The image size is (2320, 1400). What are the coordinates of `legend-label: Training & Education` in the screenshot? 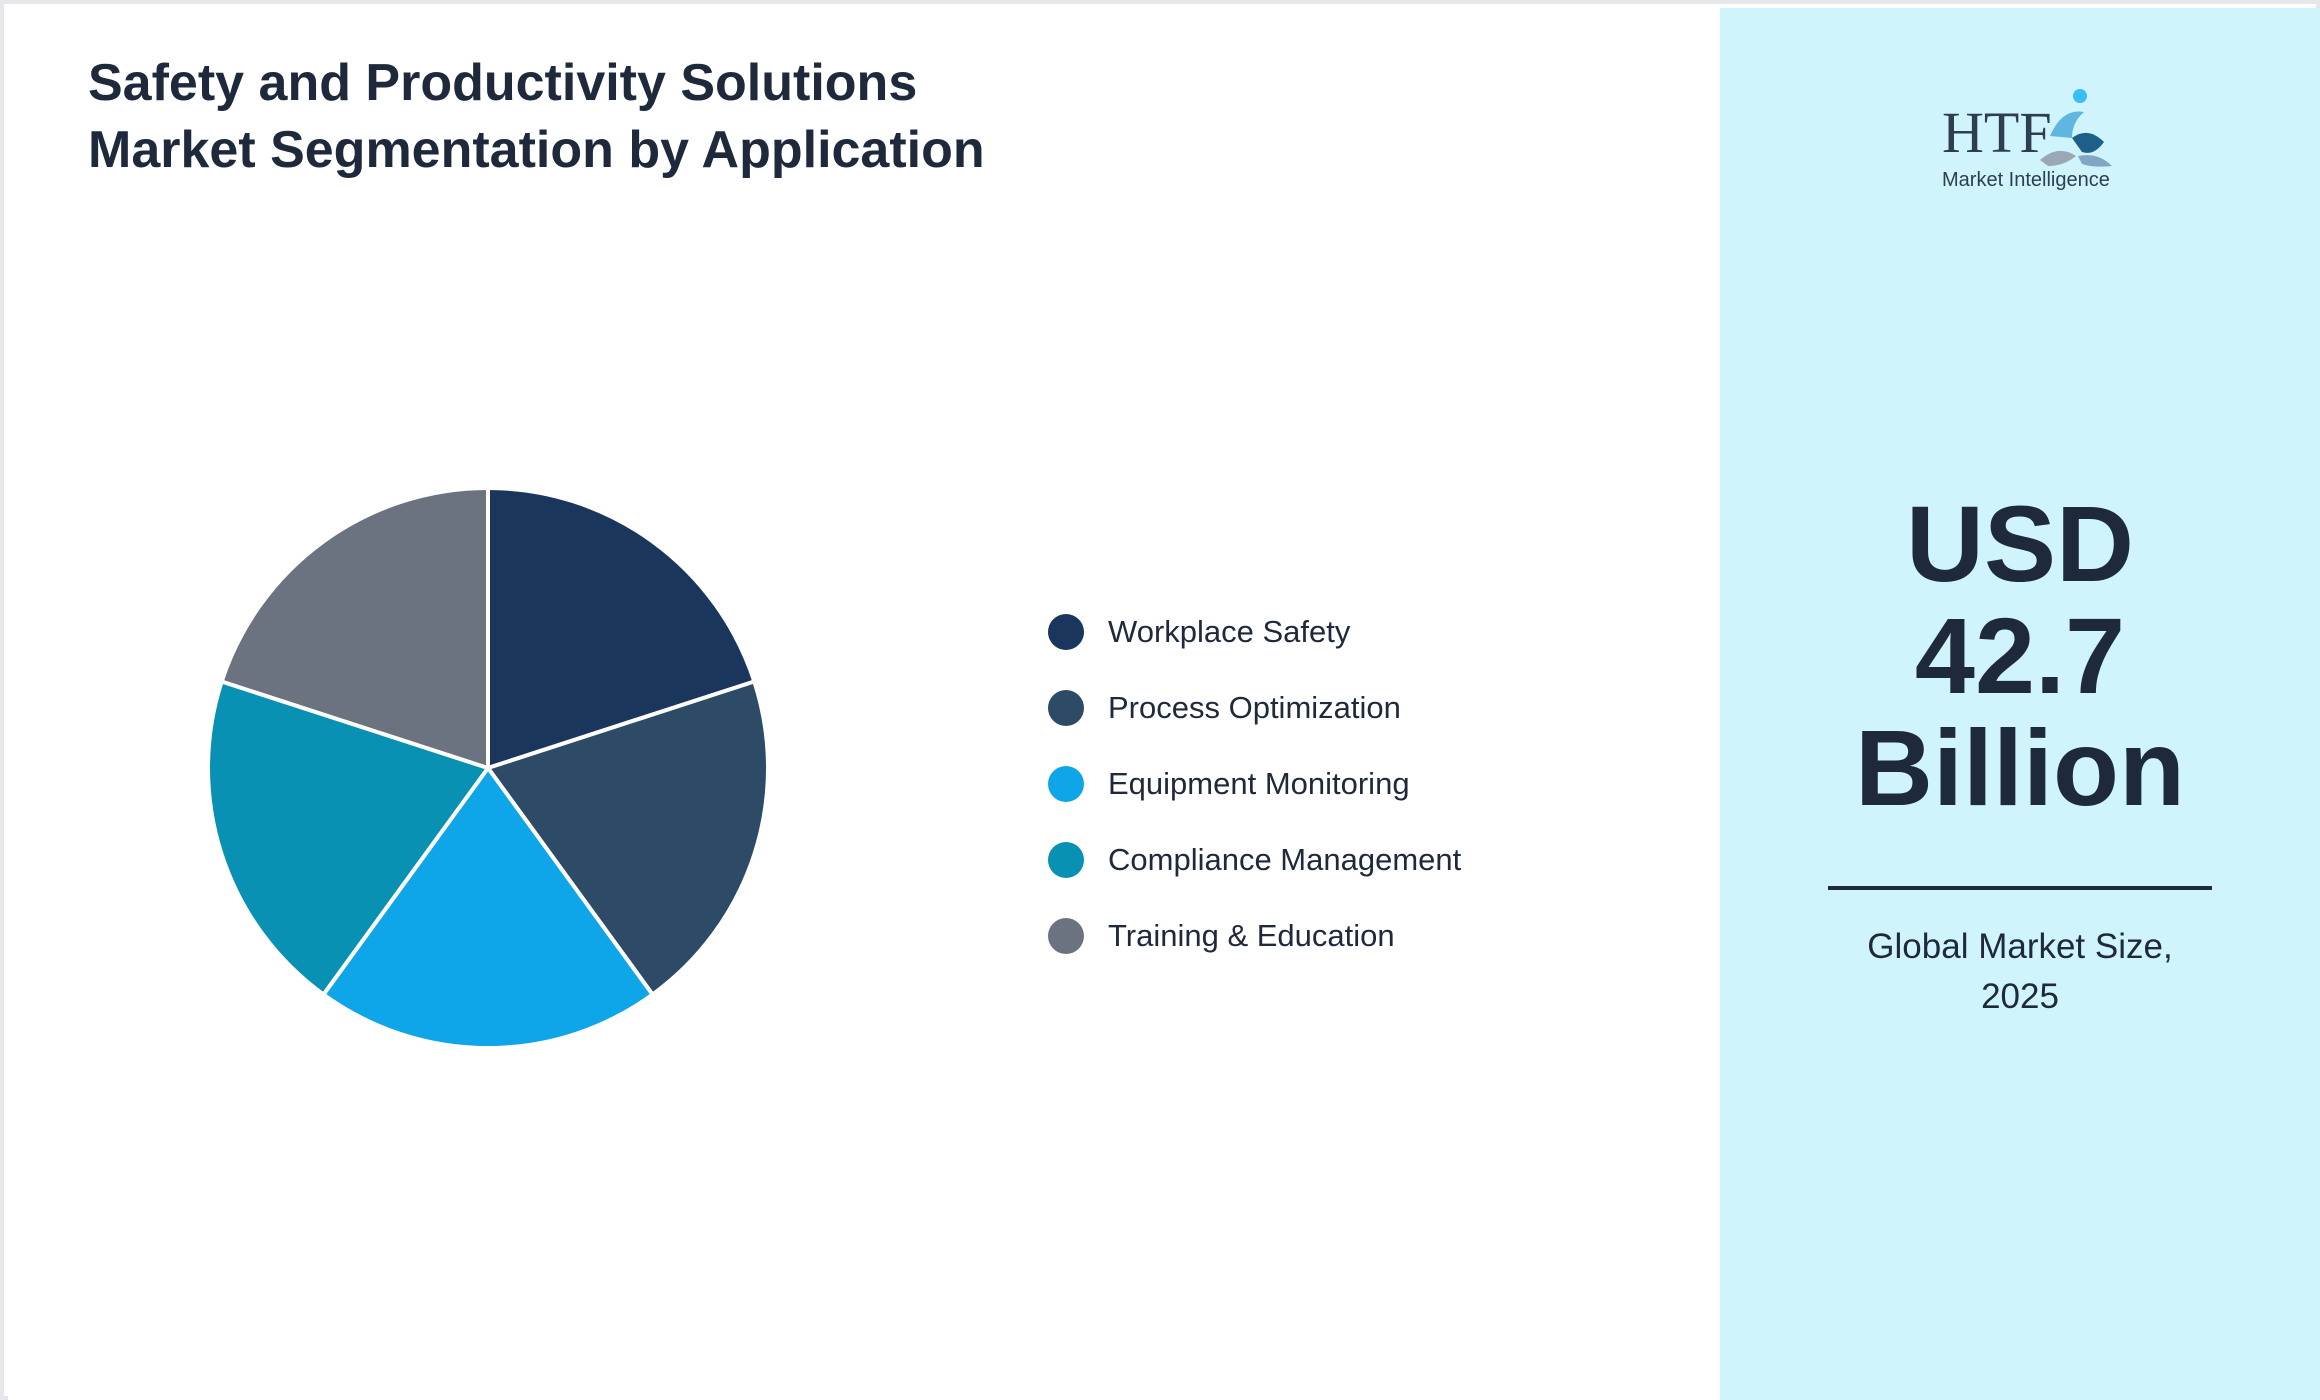 It's located at (1251, 935).